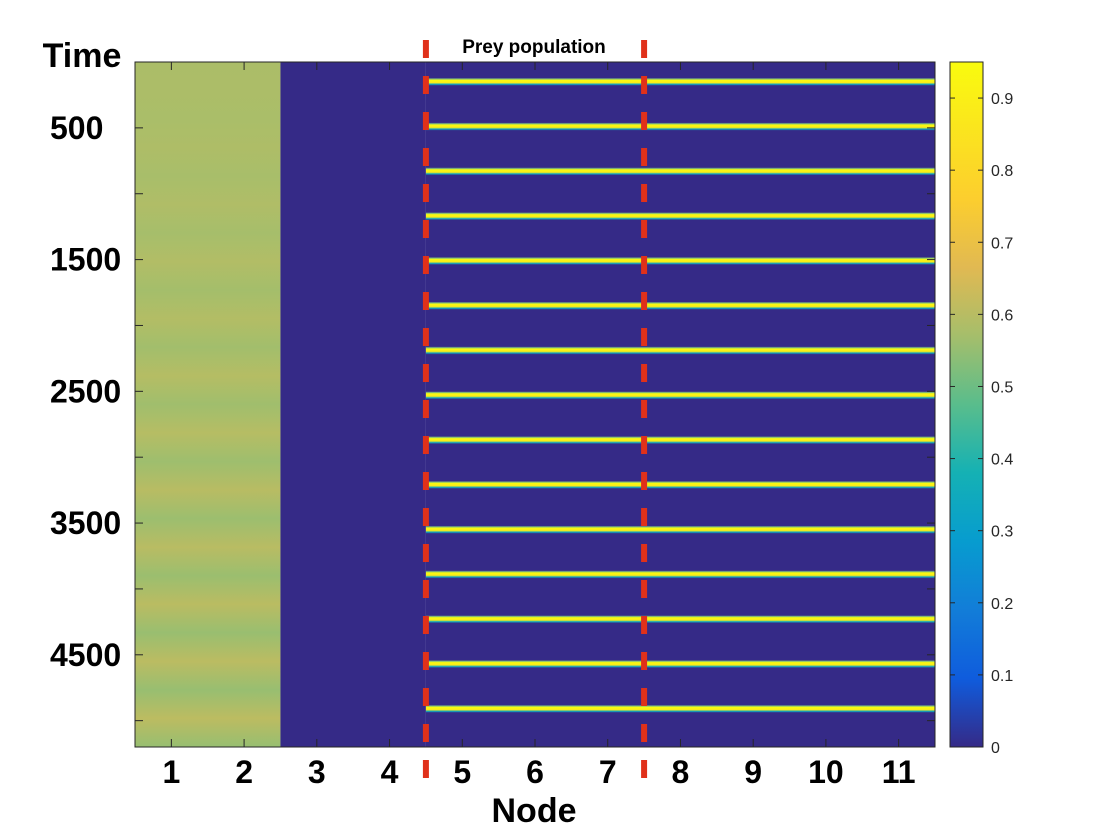 The image size is (1120, 840). I want to click on colorbar-tick-label: 0.3, so click(1002, 532).